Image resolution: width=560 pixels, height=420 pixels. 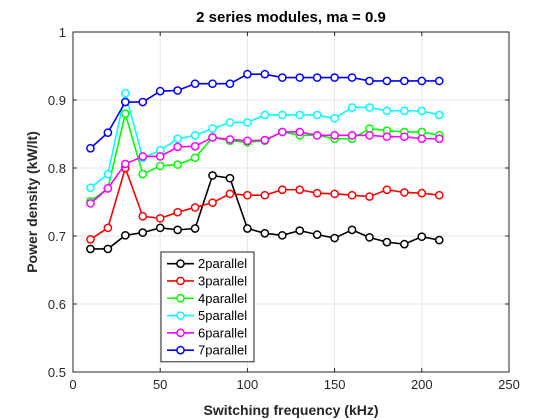 I want to click on legend-entry: 6parallel, so click(x=207, y=332).